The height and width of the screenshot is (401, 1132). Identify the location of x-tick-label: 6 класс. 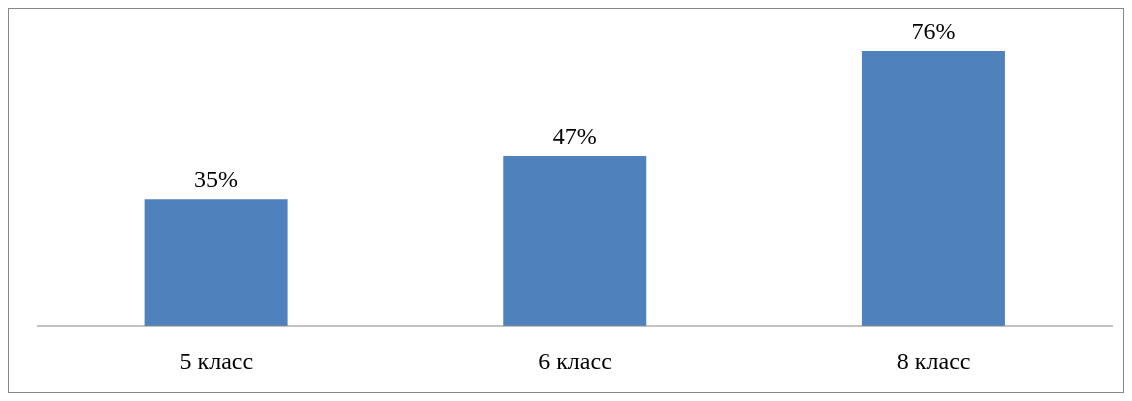
(575, 361).